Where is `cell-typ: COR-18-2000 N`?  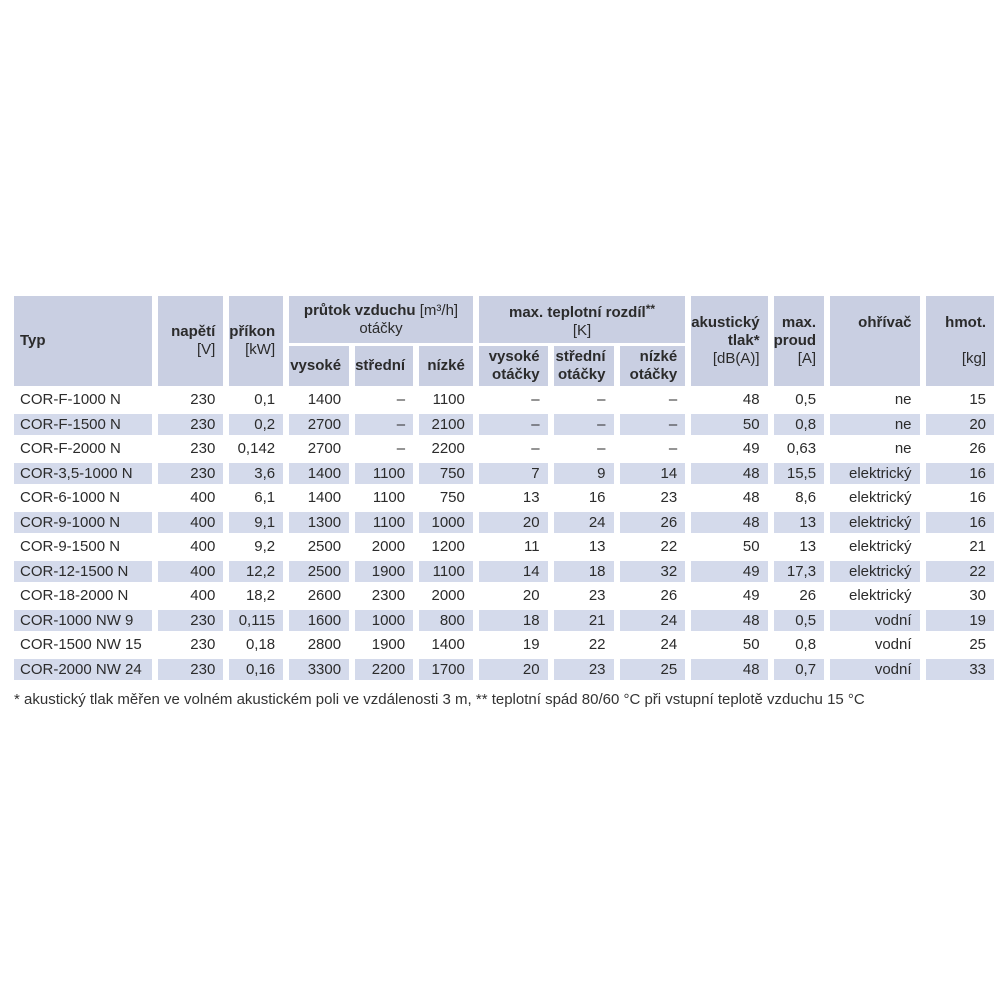
cell-typ: COR-18-2000 N is located at coordinates (83, 596).